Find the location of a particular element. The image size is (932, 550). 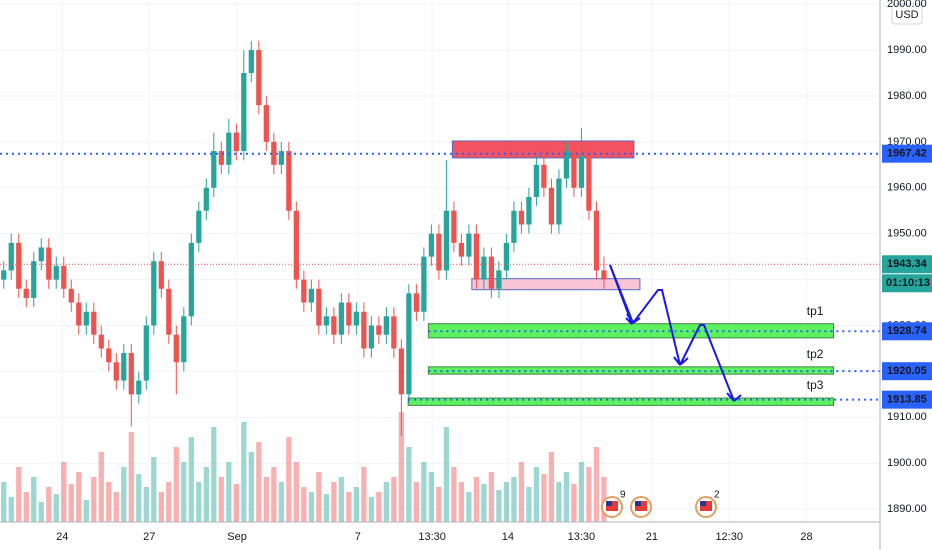

y-tick-label: 2000.00 is located at coordinates (907, 5).